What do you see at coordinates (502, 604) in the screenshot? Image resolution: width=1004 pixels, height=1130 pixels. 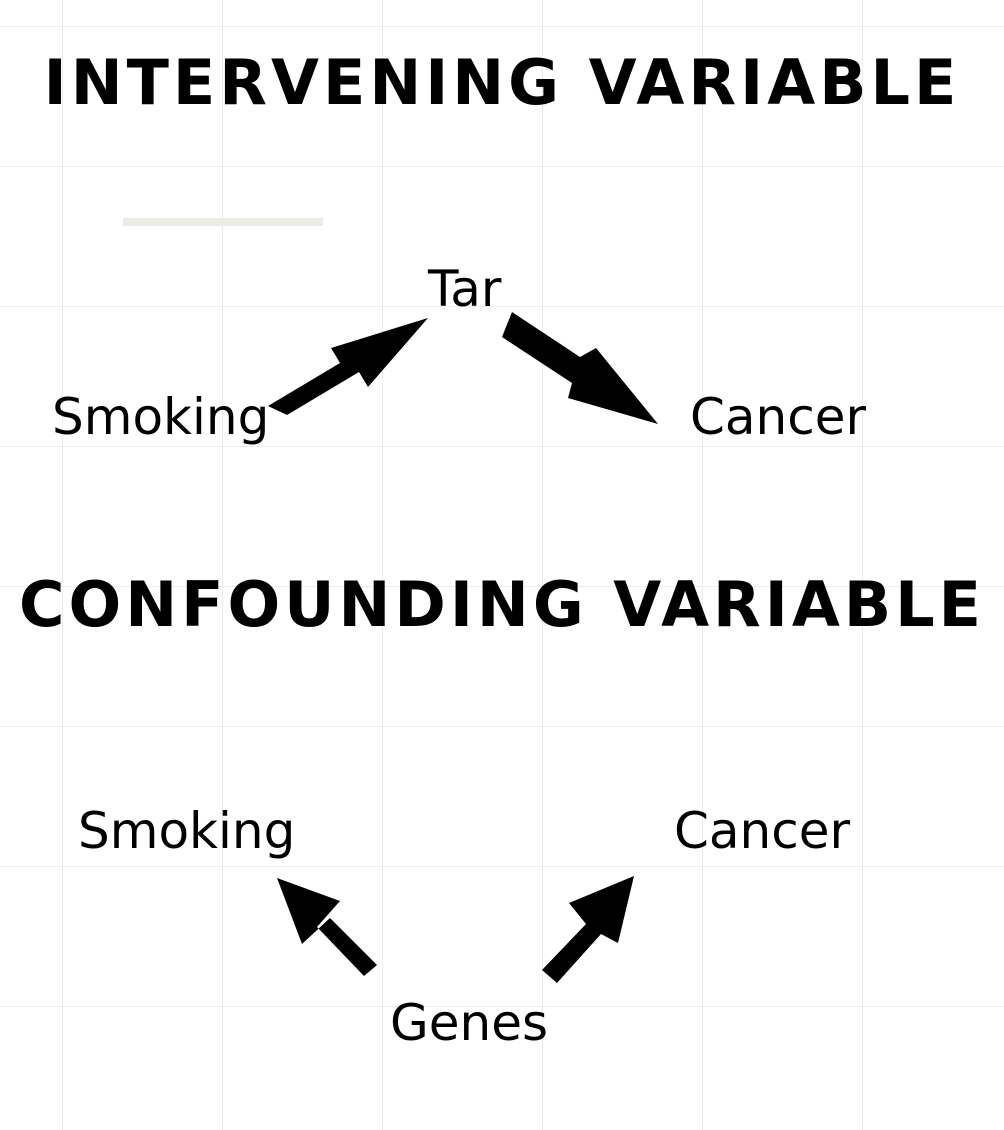 I see `confounding-variable-title: CONFOUNDING VARIABLE` at bounding box center [502, 604].